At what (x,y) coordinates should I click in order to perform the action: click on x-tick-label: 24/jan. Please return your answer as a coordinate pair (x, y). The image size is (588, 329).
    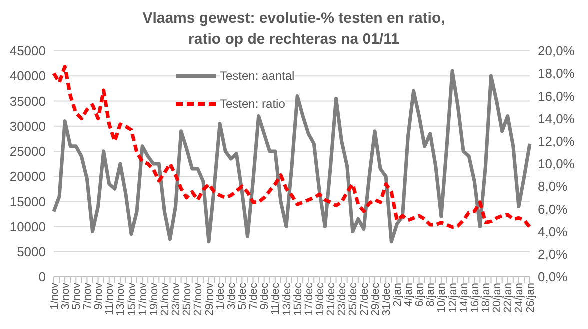
    Looking at the image, I should click on (520, 298).